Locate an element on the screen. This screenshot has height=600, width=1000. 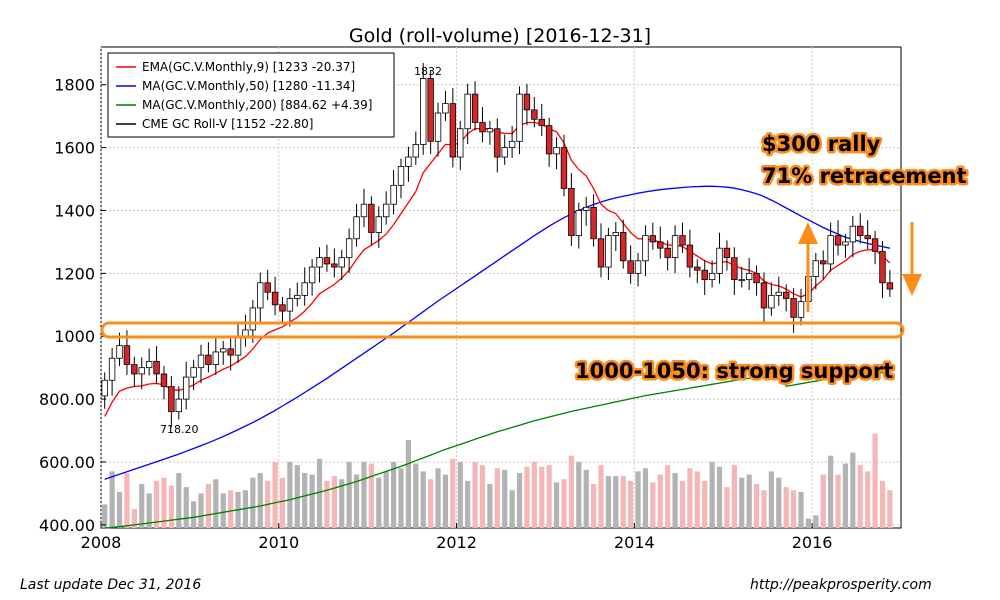
legend-ma50-label: MA(GC.V.Monthly,50) [1280 -11.34] is located at coordinates (248, 86).